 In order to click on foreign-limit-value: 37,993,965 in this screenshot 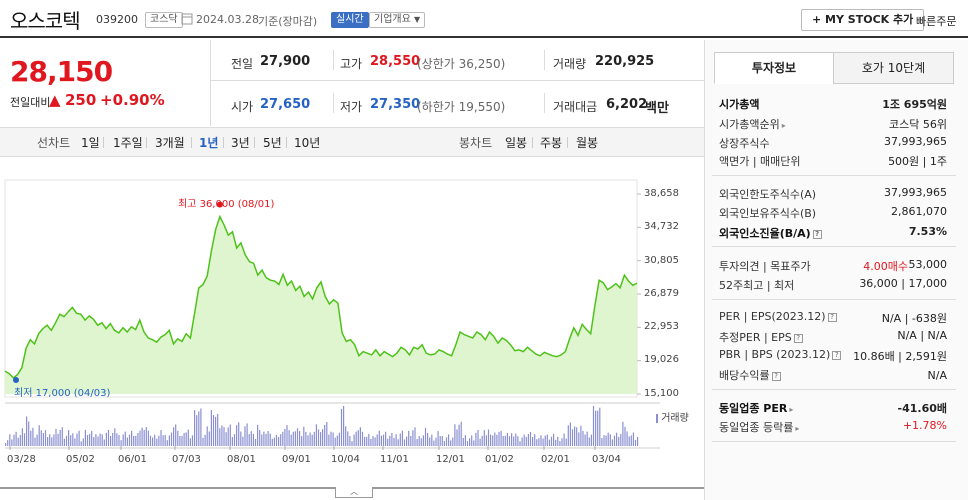, I will do `click(915, 192)`.